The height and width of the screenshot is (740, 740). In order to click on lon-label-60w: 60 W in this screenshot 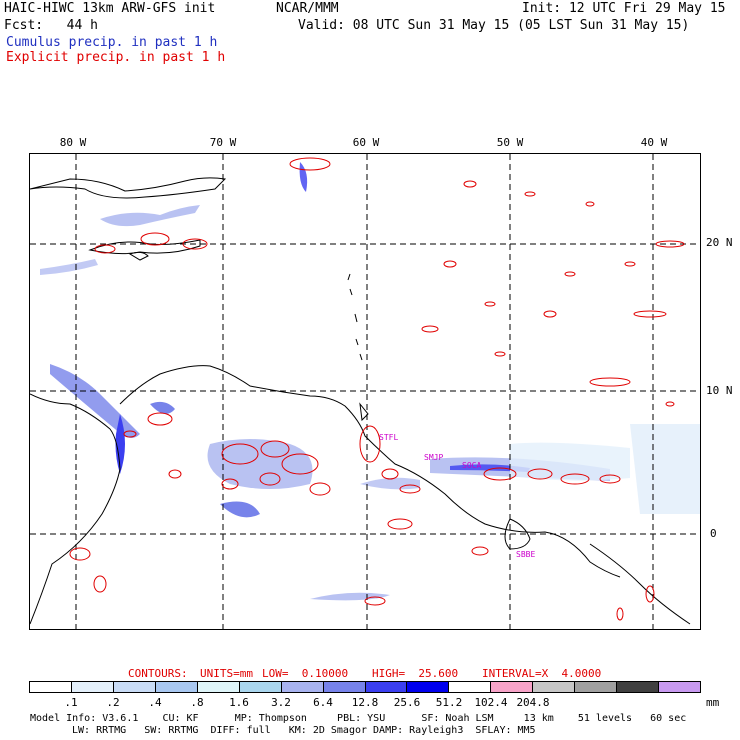, I will do `click(366, 142)`.